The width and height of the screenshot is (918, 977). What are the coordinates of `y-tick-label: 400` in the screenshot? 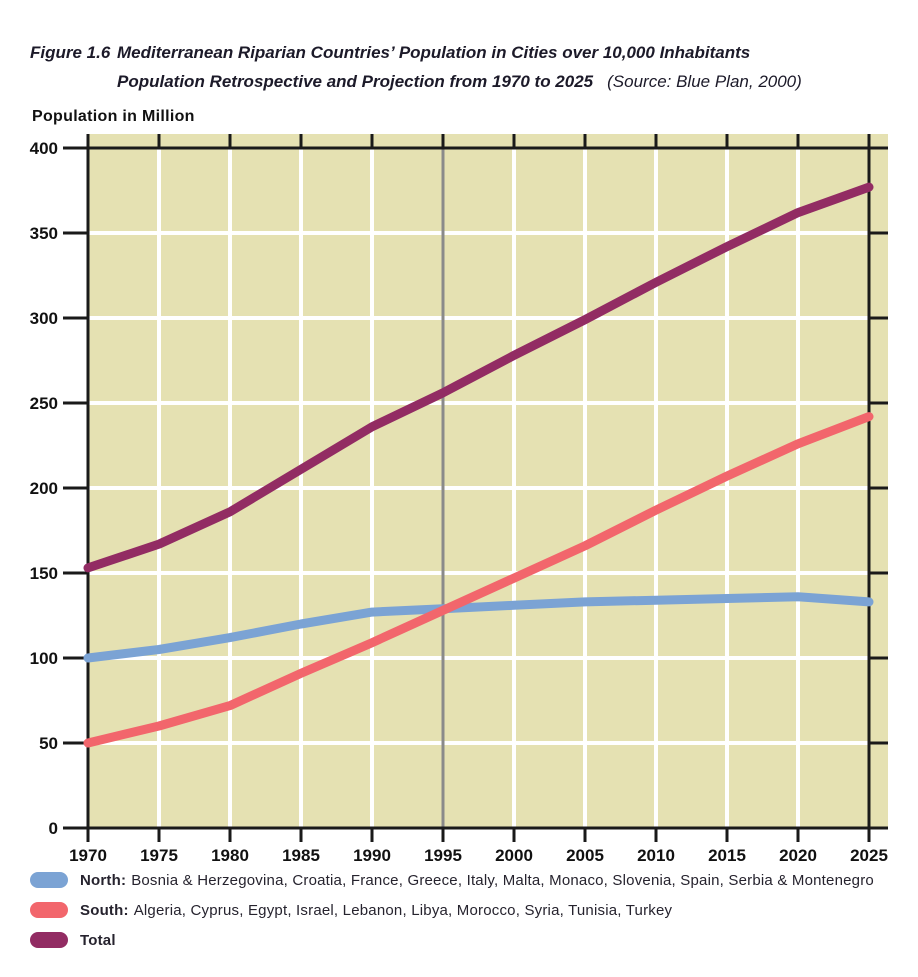 It's located at (44, 148).